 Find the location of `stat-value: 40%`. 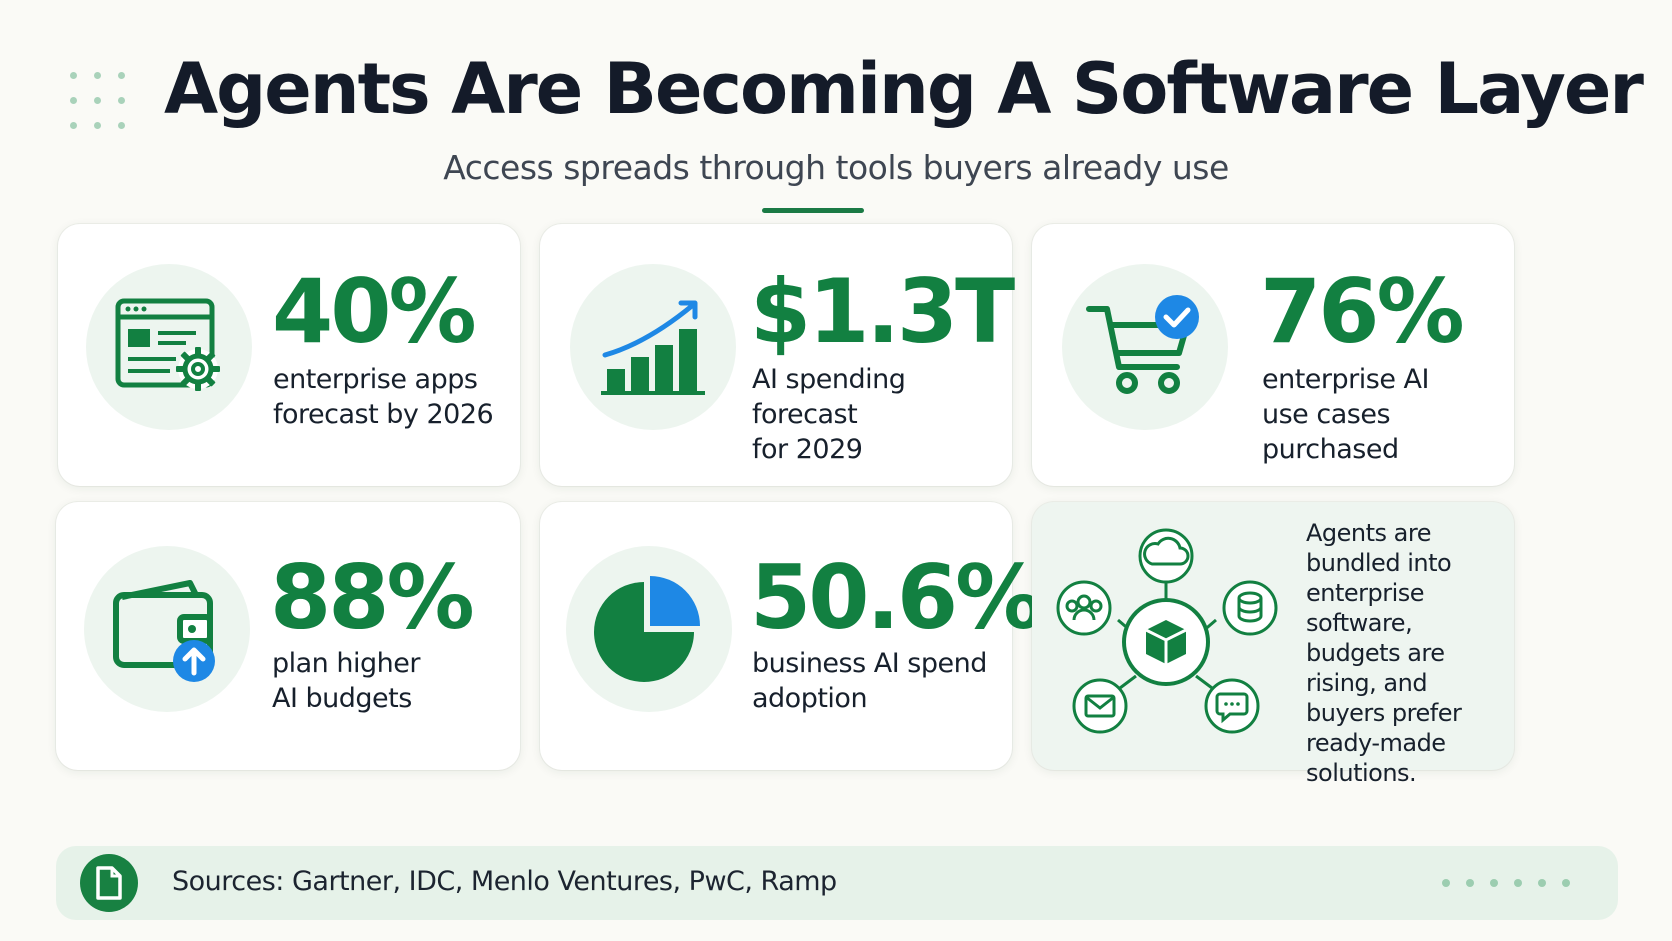

stat-value: 40% is located at coordinates (374, 311).